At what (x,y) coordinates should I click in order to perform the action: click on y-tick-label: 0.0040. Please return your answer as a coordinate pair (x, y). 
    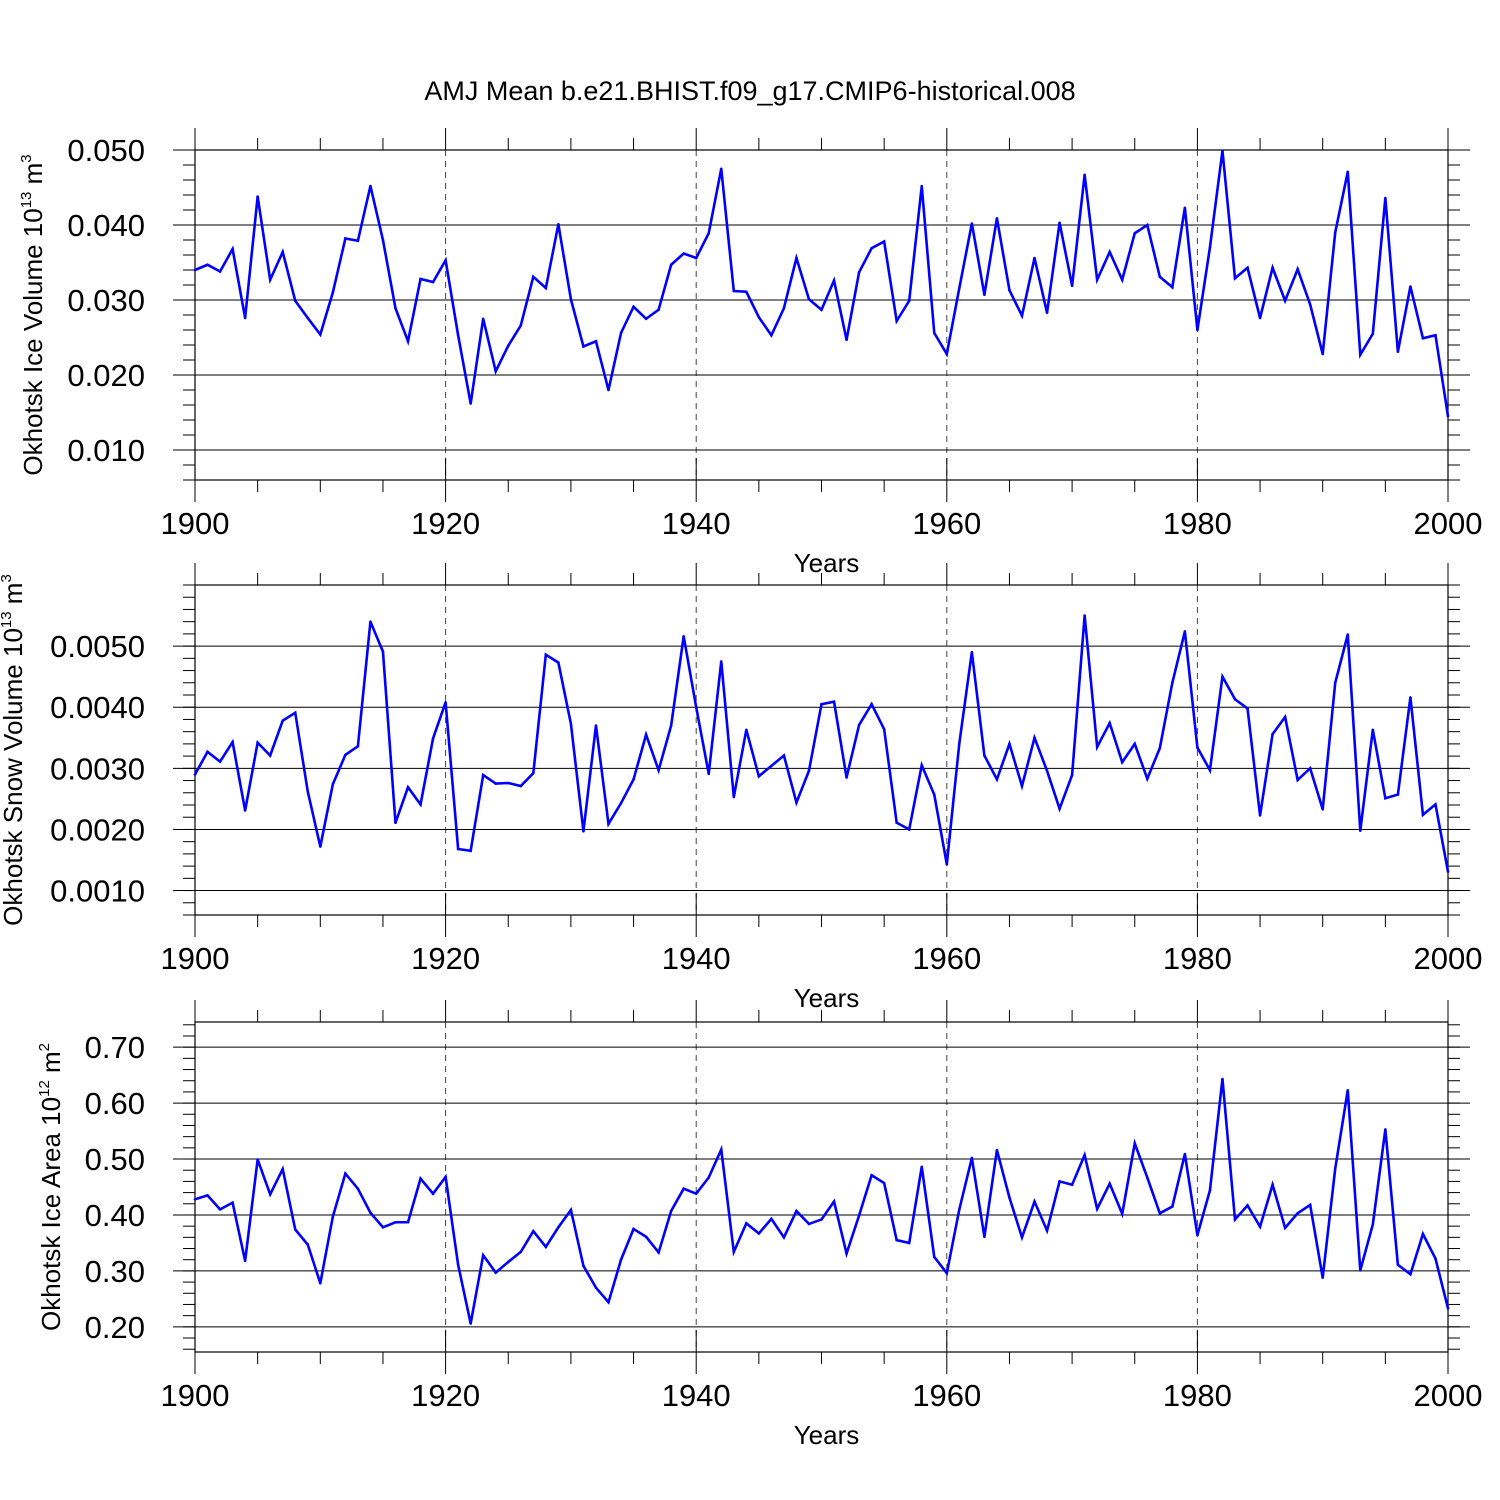
    Looking at the image, I should click on (97, 707).